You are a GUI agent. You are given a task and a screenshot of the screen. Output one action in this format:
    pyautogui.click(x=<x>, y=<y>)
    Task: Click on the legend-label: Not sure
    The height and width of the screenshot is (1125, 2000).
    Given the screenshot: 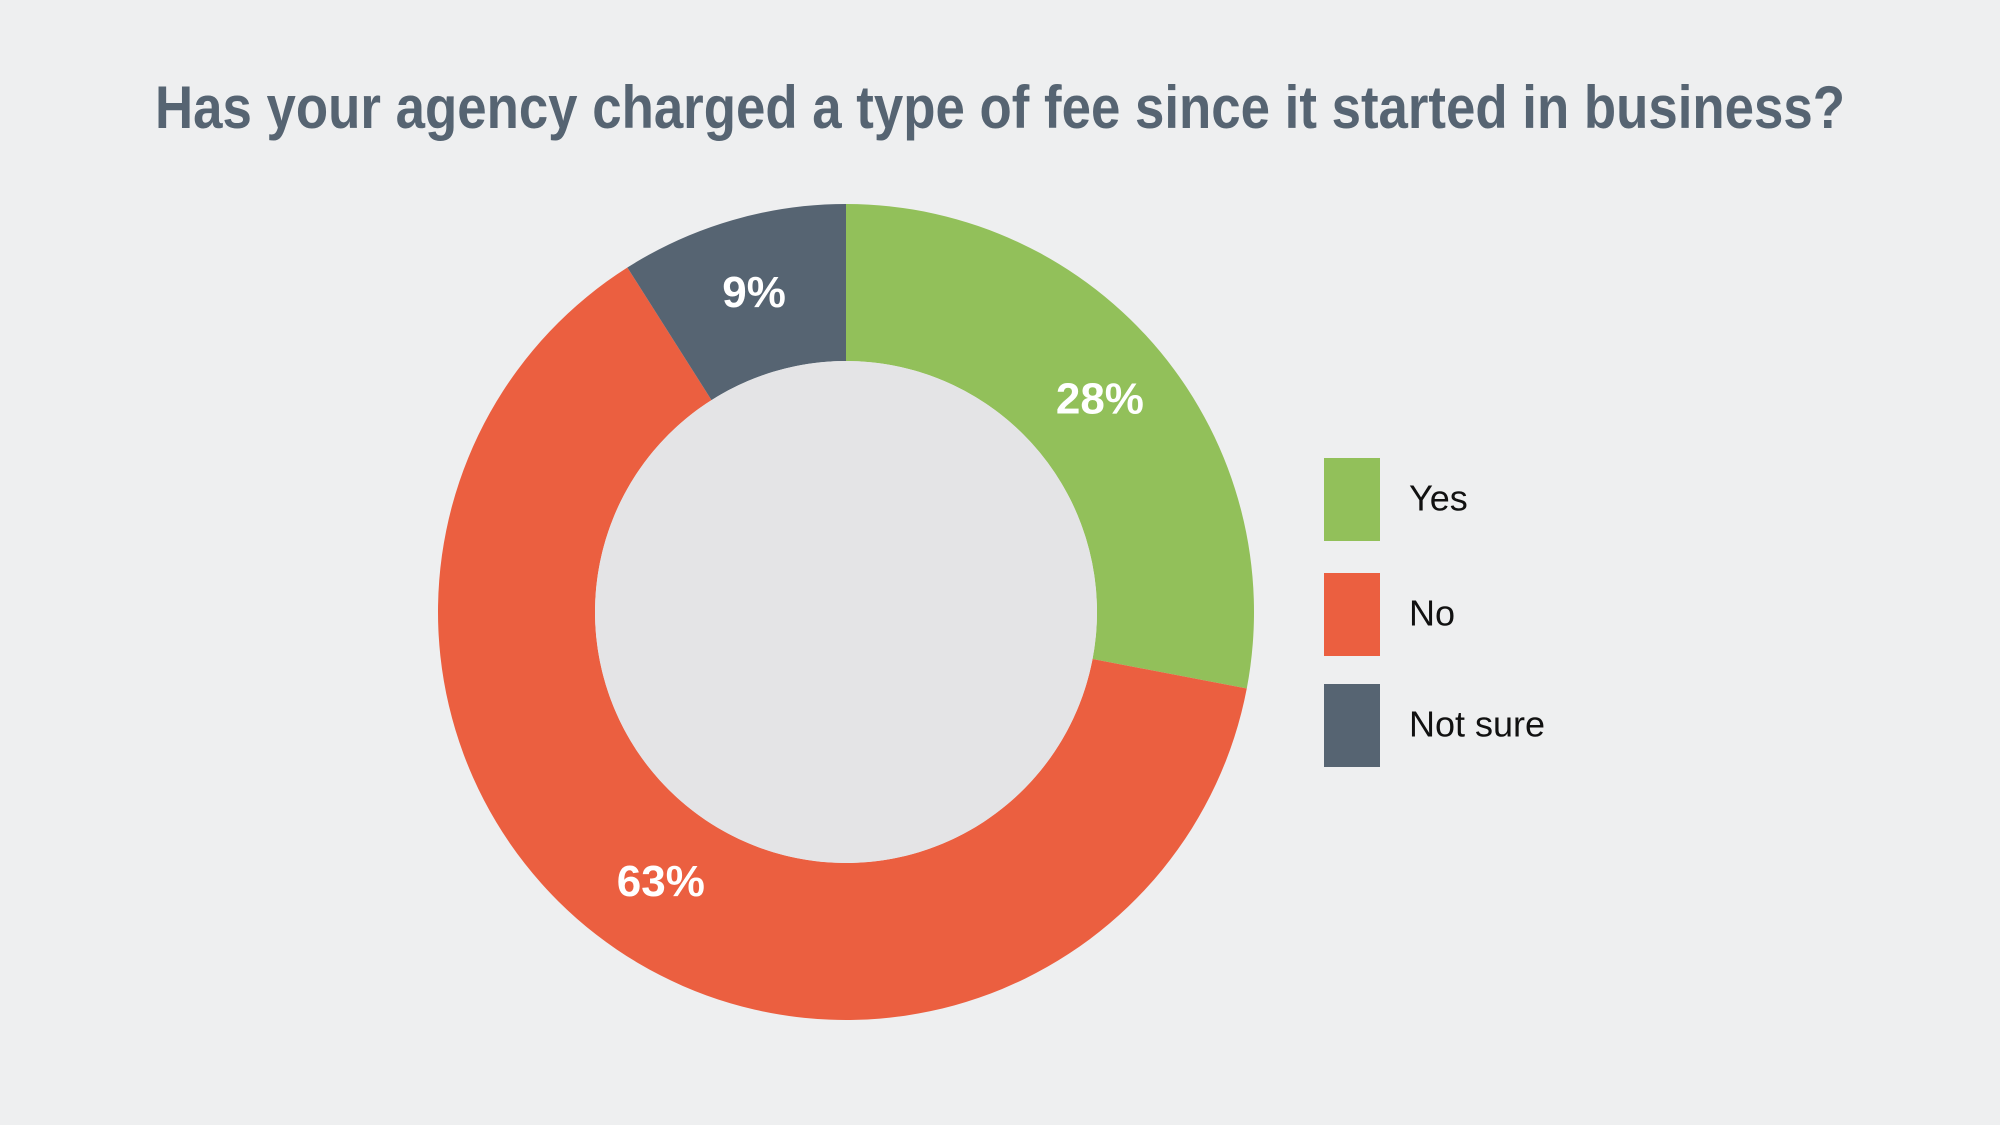 What is the action you would take?
    pyautogui.click(x=1477, y=724)
    